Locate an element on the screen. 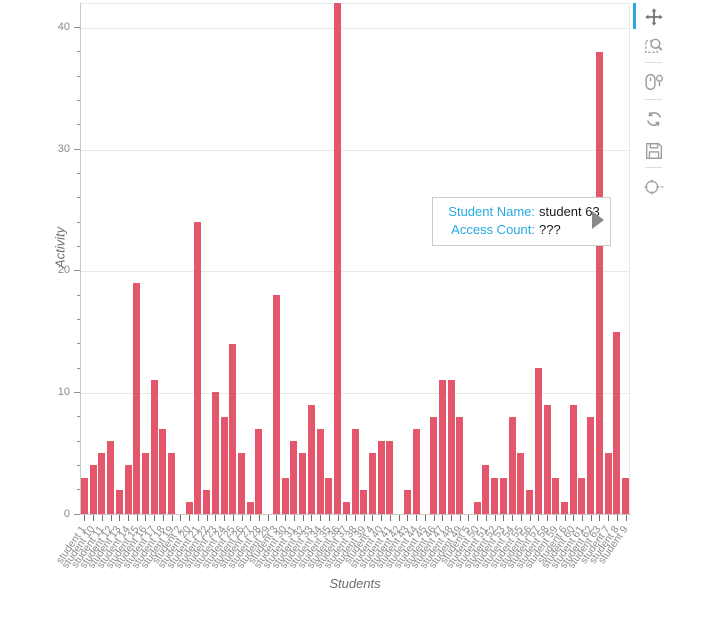  bar-hovered is located at coordinates (599, 282).